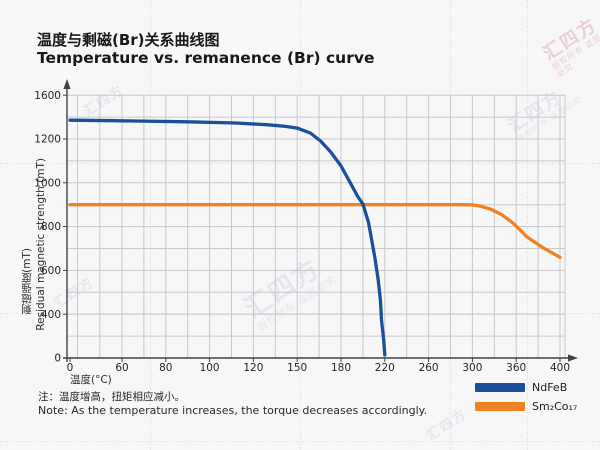  Describe the element at coordinates (315, 231) in the screenshot. I see `series-line-sm2co17` at that location.